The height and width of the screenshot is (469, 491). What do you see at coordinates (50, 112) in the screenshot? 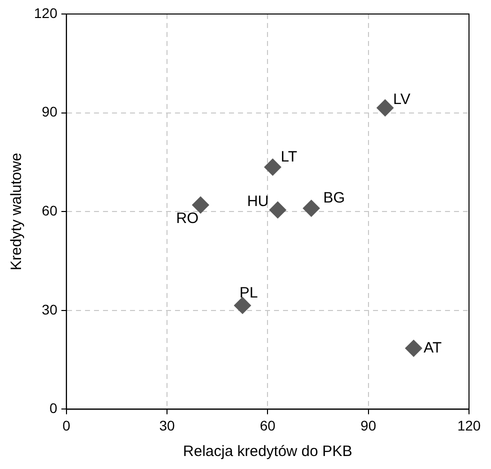
I see `y-tick-label: 90` at bounding box center [50, 112].